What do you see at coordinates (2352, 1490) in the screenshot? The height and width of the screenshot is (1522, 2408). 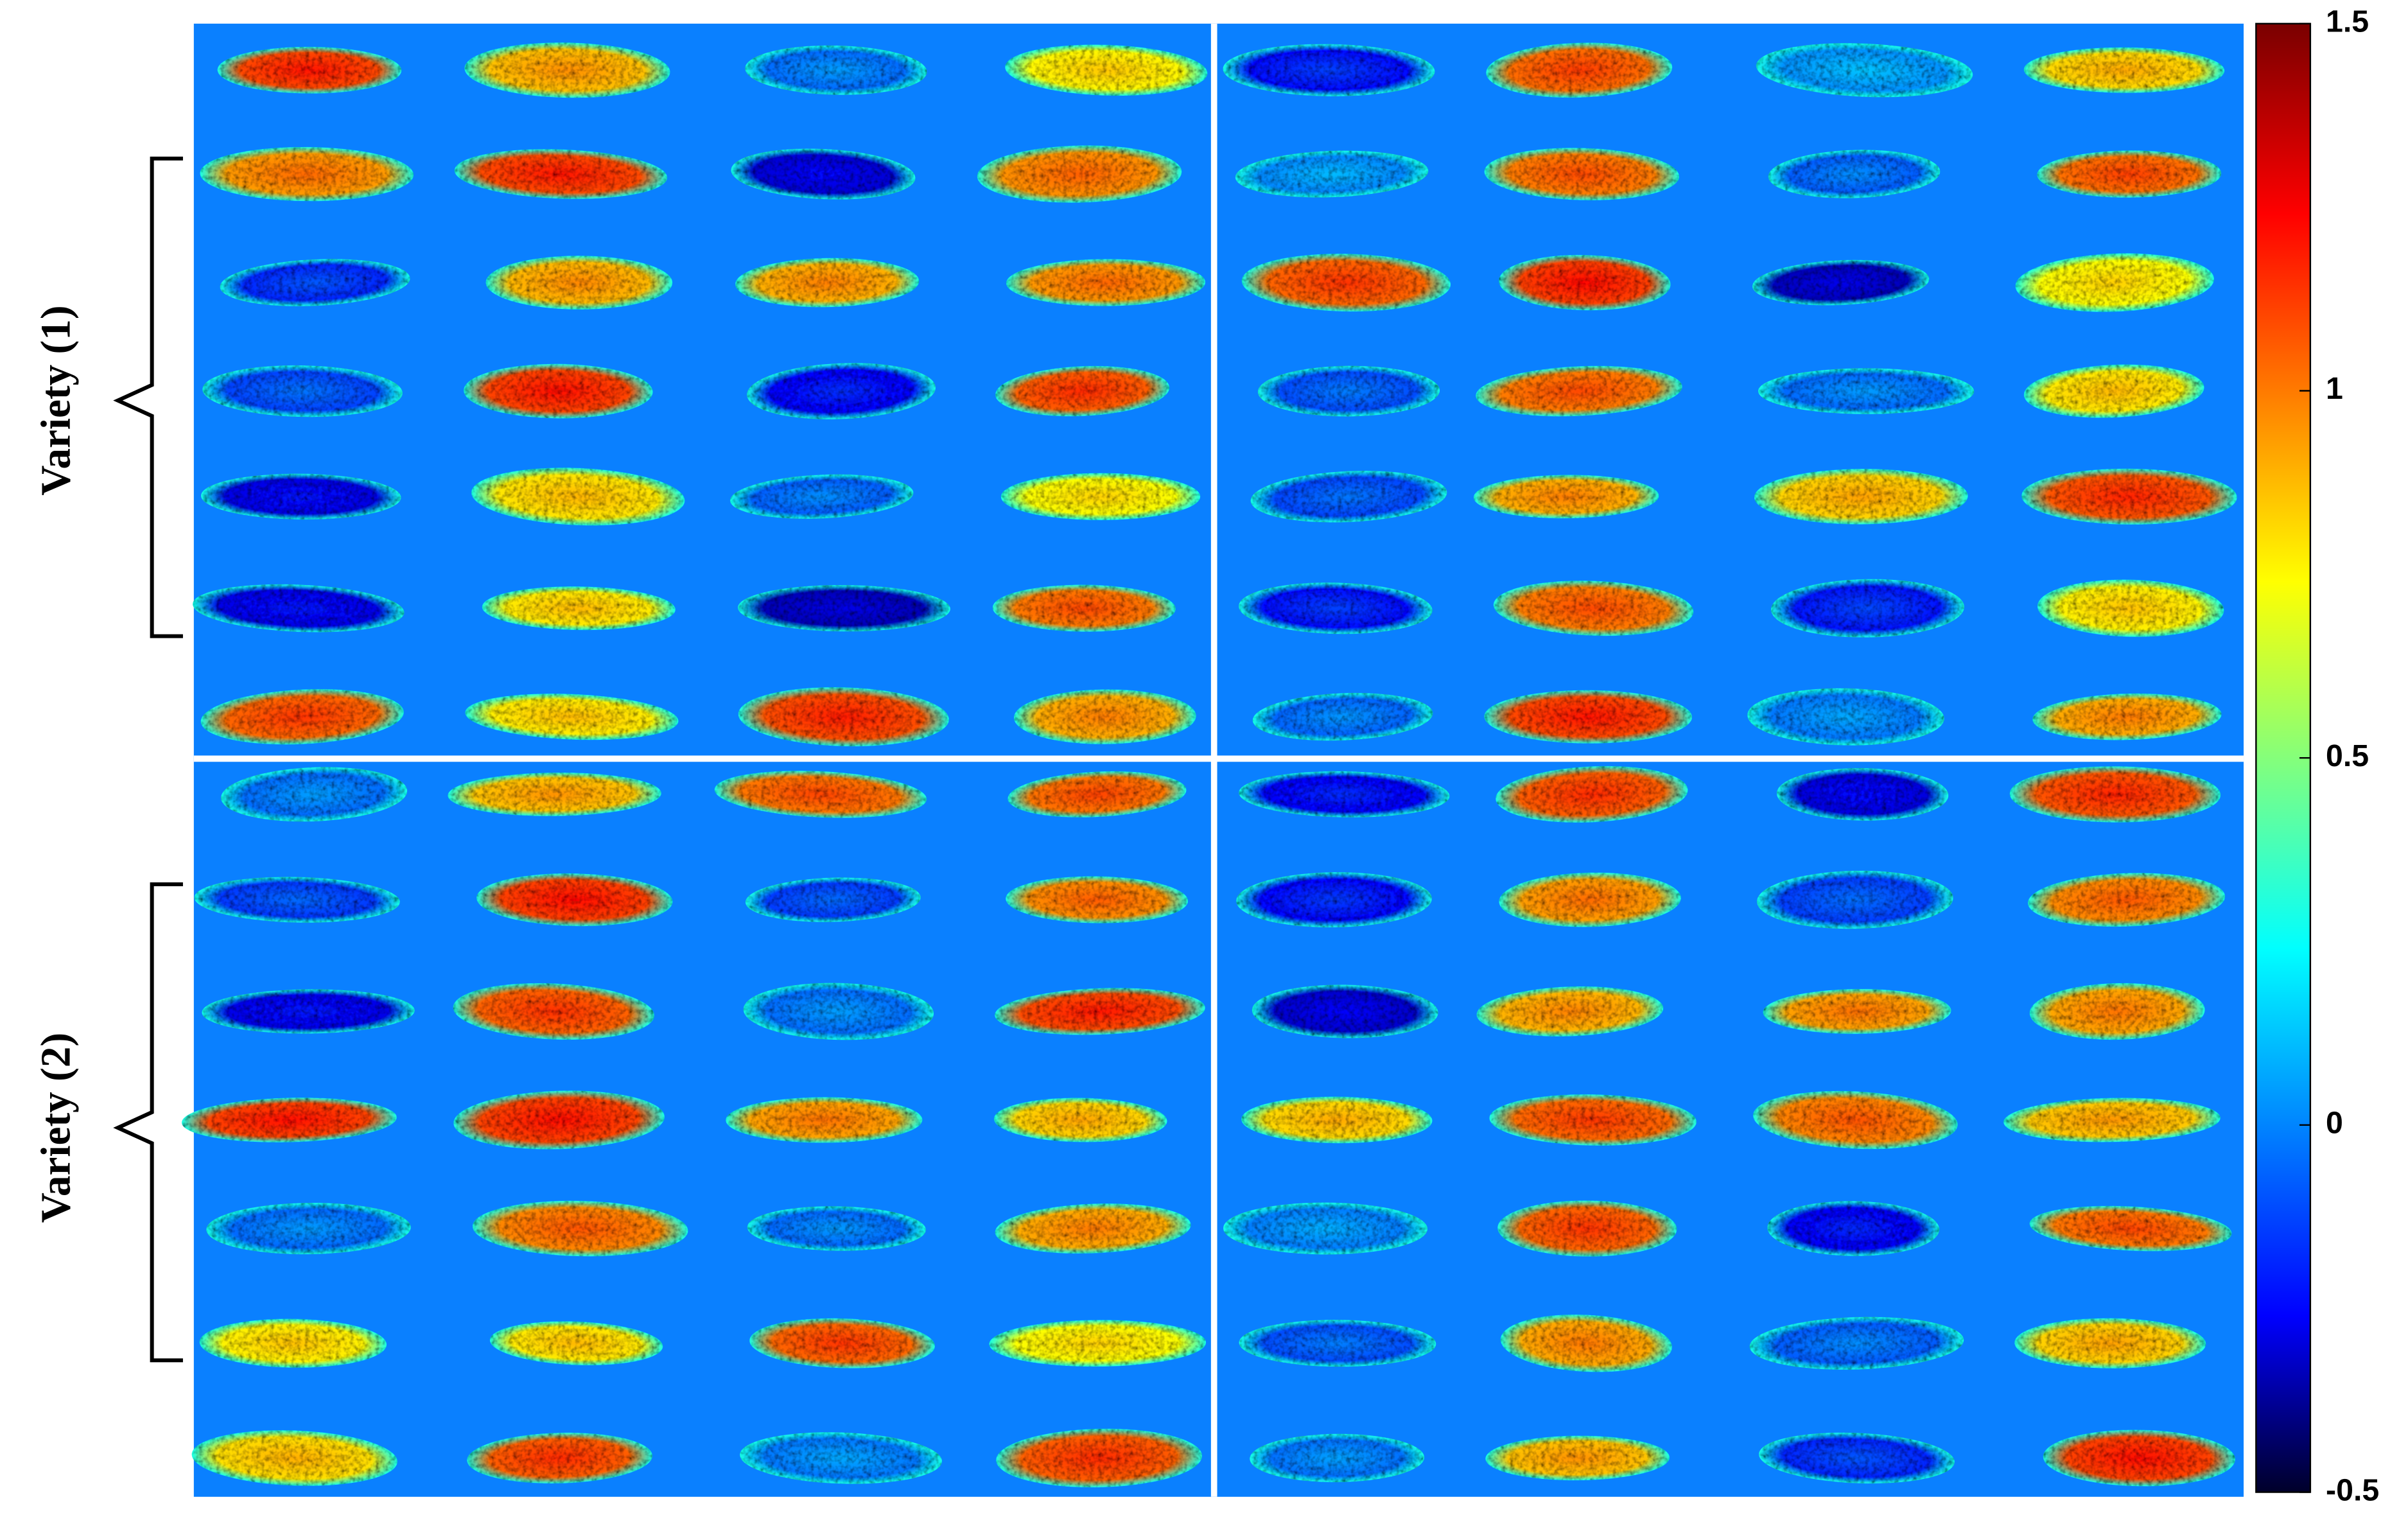 I see `tick-label: -0.5` at bounding box center [2352, 1490].